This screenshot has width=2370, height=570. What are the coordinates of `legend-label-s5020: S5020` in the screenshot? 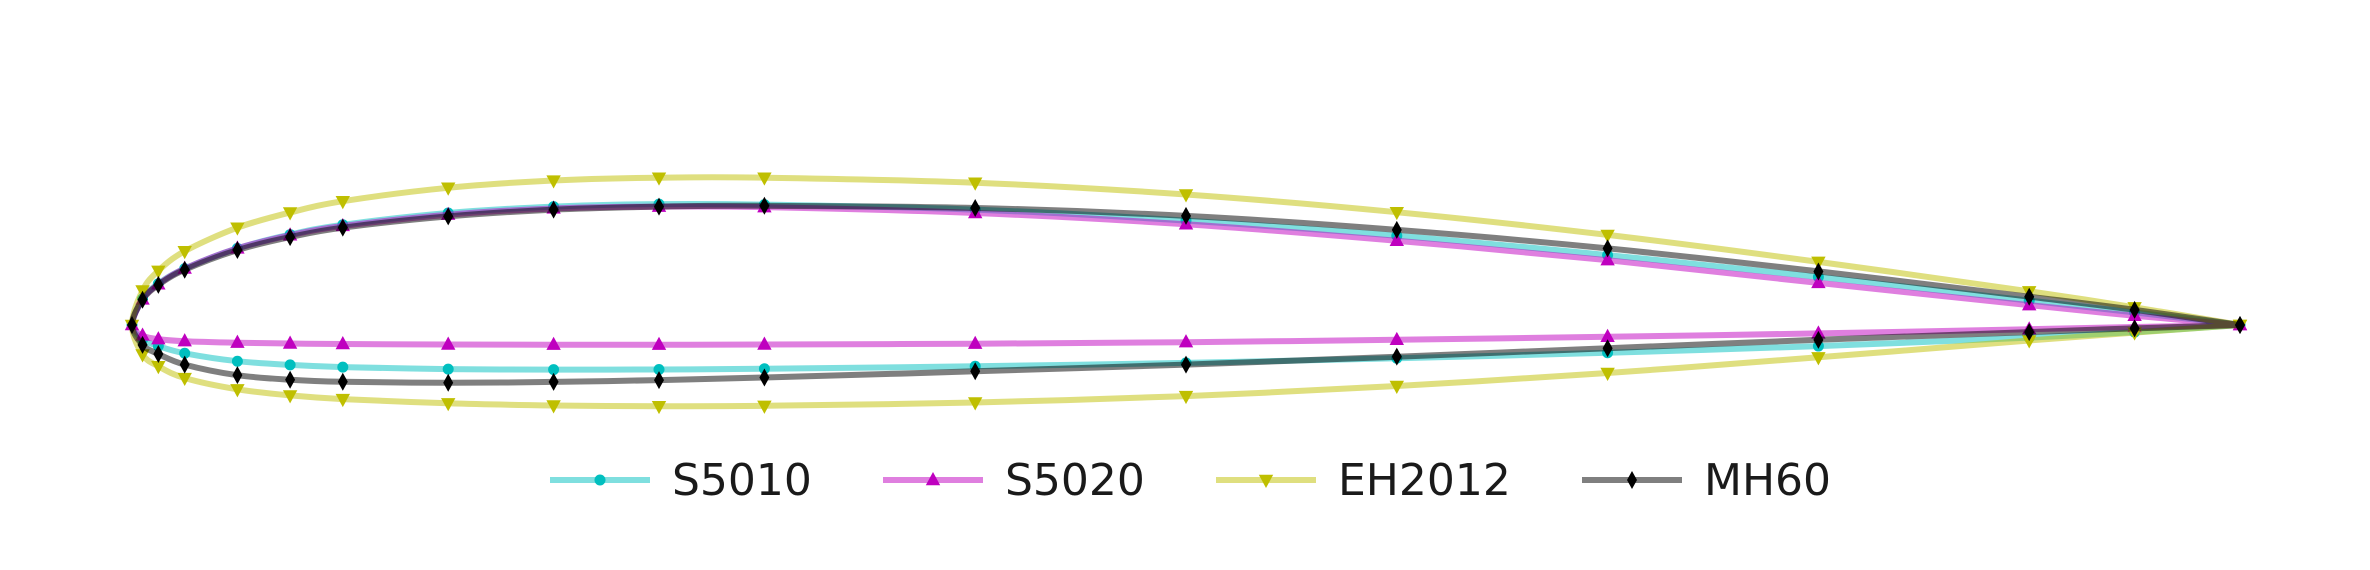 It's located at (1075, 480).